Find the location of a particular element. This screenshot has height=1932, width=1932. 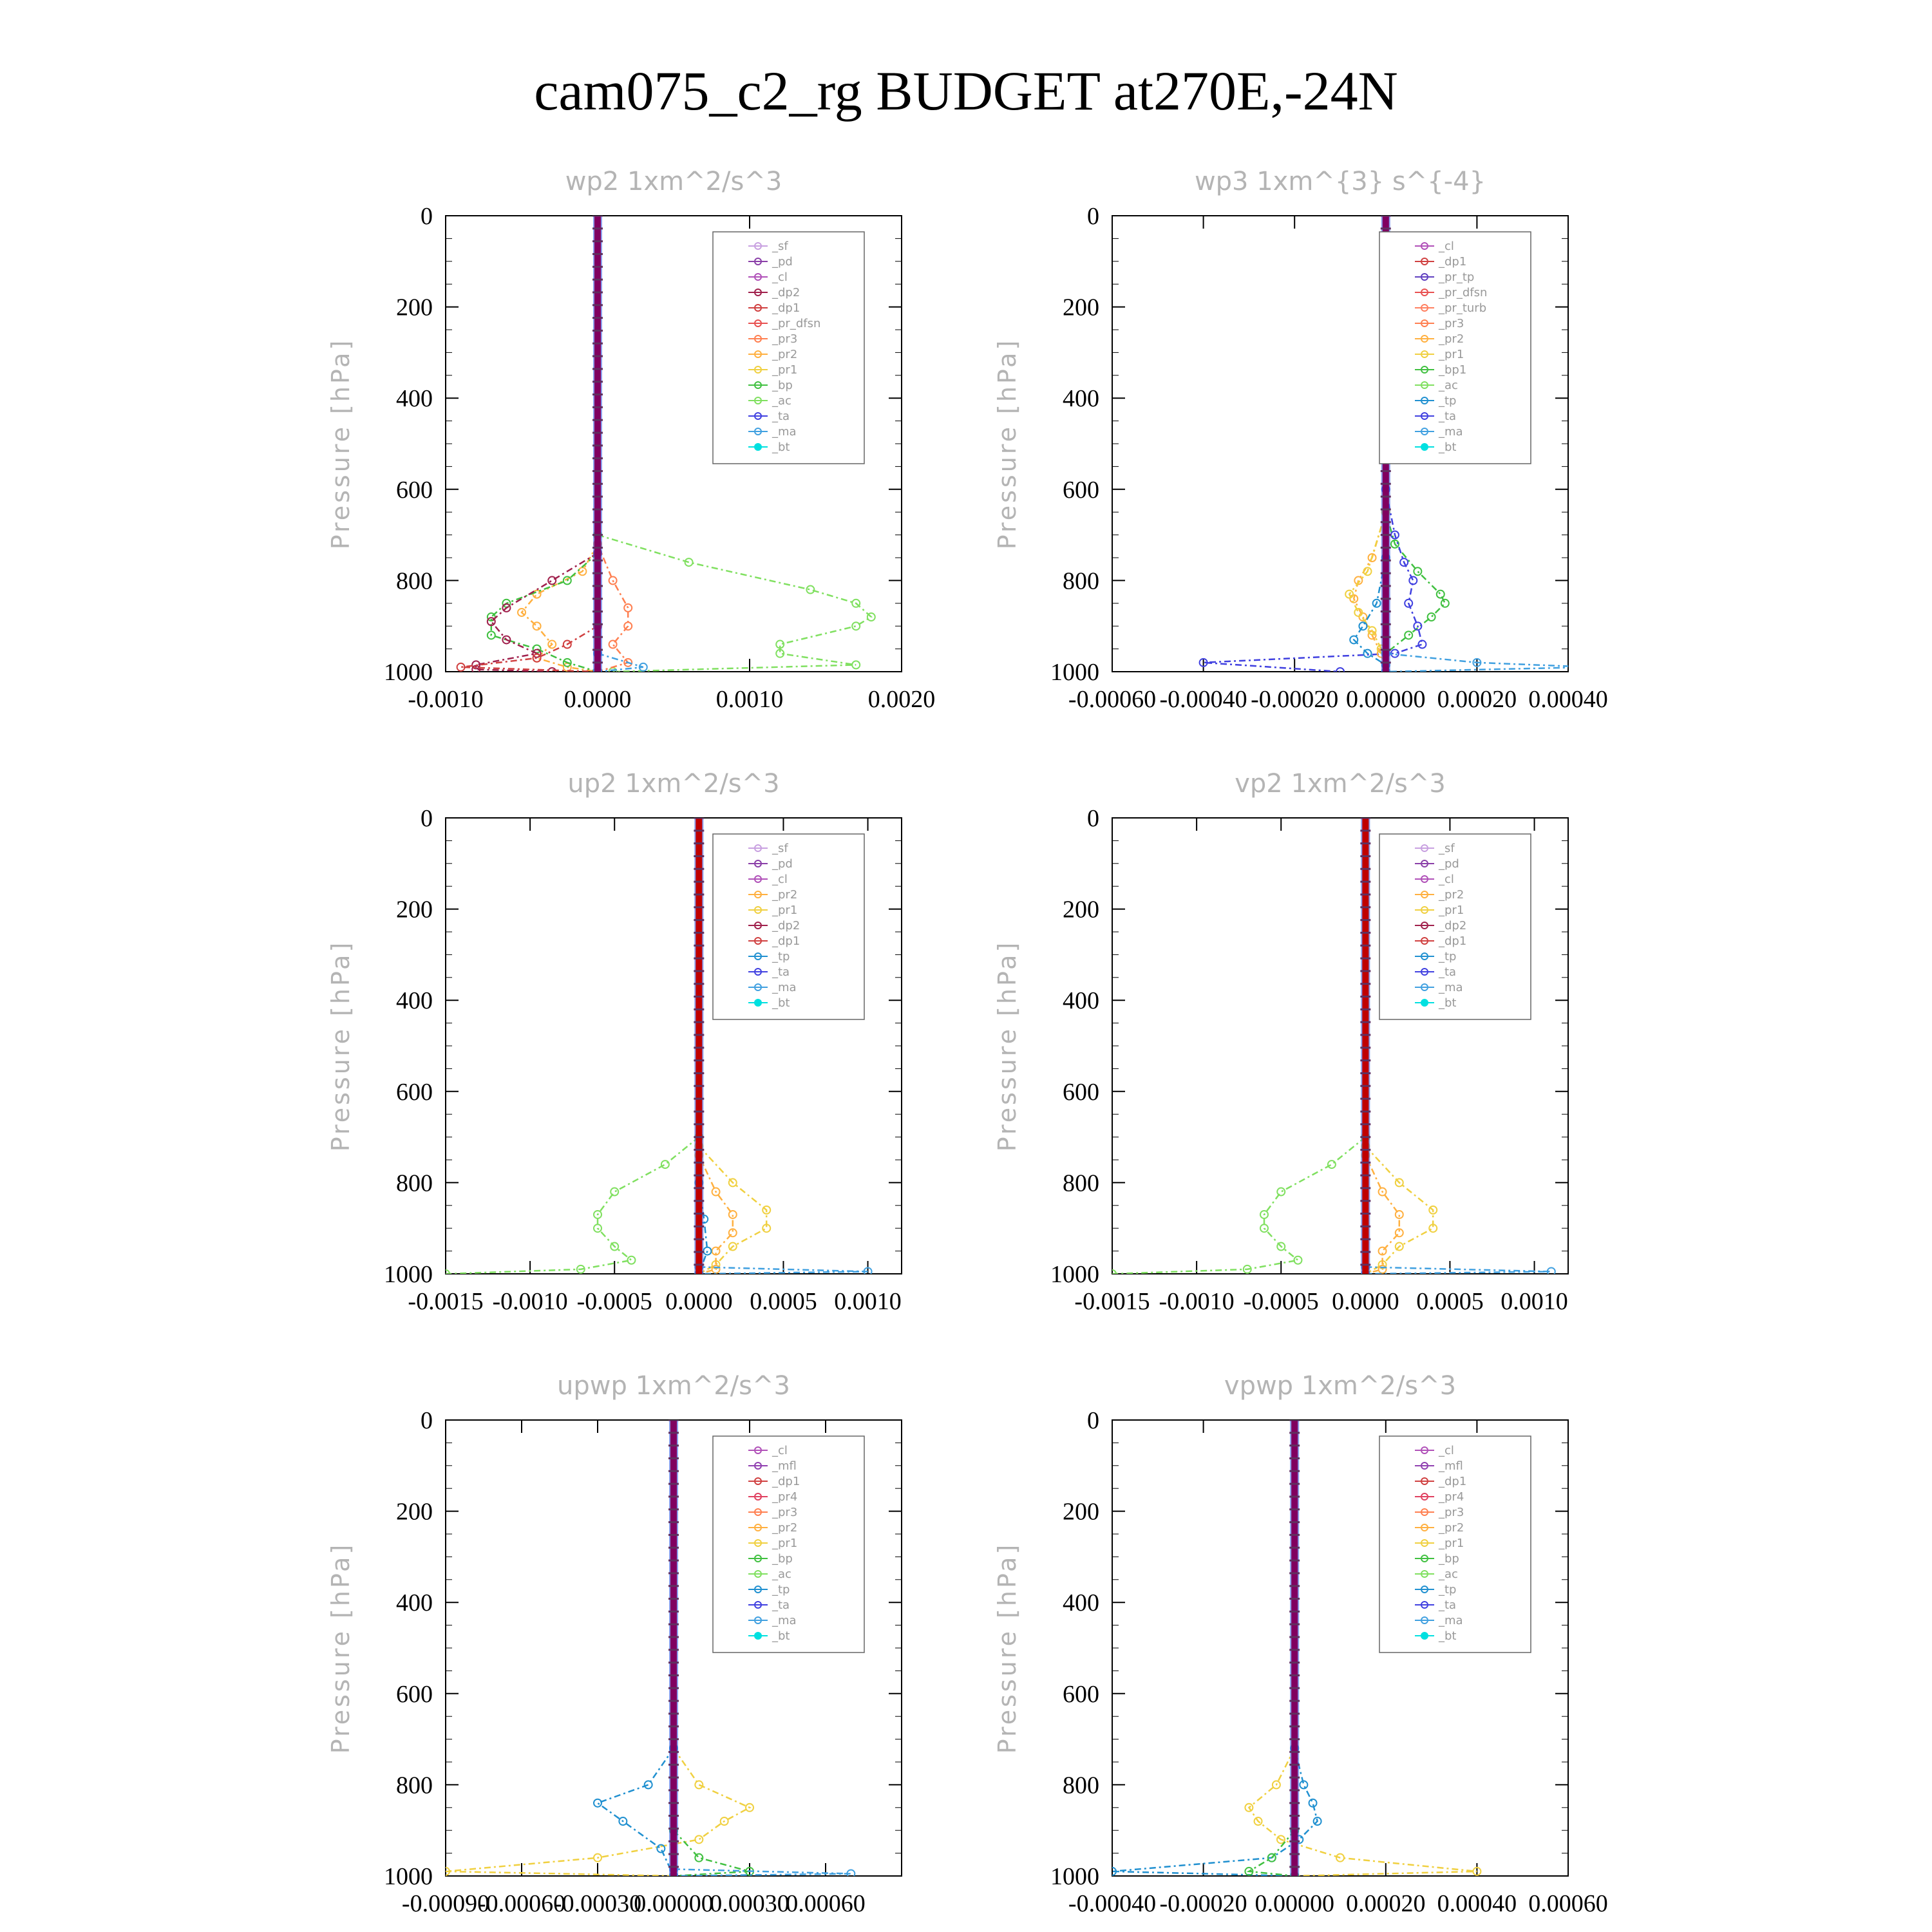

panel-title: up2 1xm^2/s^3 is located at coordinates (673, 784).